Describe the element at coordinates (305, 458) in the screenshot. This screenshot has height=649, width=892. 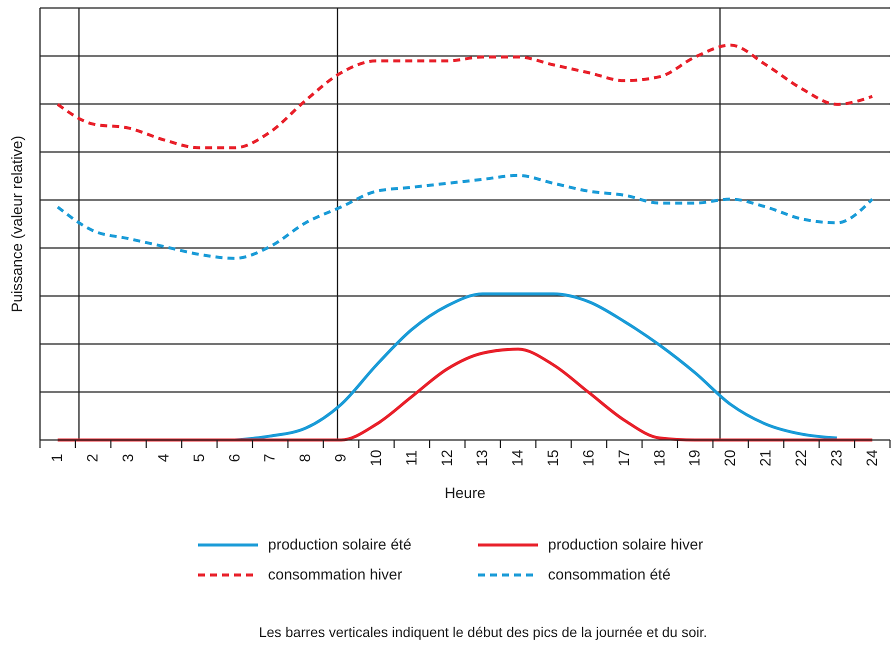
I see `x-tick-label: 8` at that location.